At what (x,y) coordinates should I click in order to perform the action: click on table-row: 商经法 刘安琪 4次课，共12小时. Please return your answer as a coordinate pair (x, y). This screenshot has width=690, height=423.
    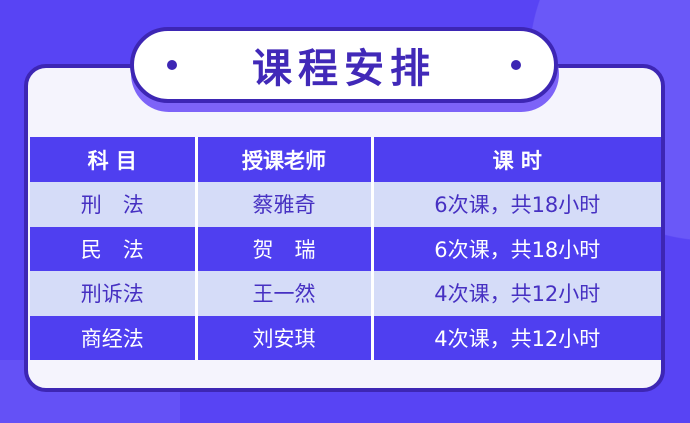
    Looking at the image, I should click on (345, 337).